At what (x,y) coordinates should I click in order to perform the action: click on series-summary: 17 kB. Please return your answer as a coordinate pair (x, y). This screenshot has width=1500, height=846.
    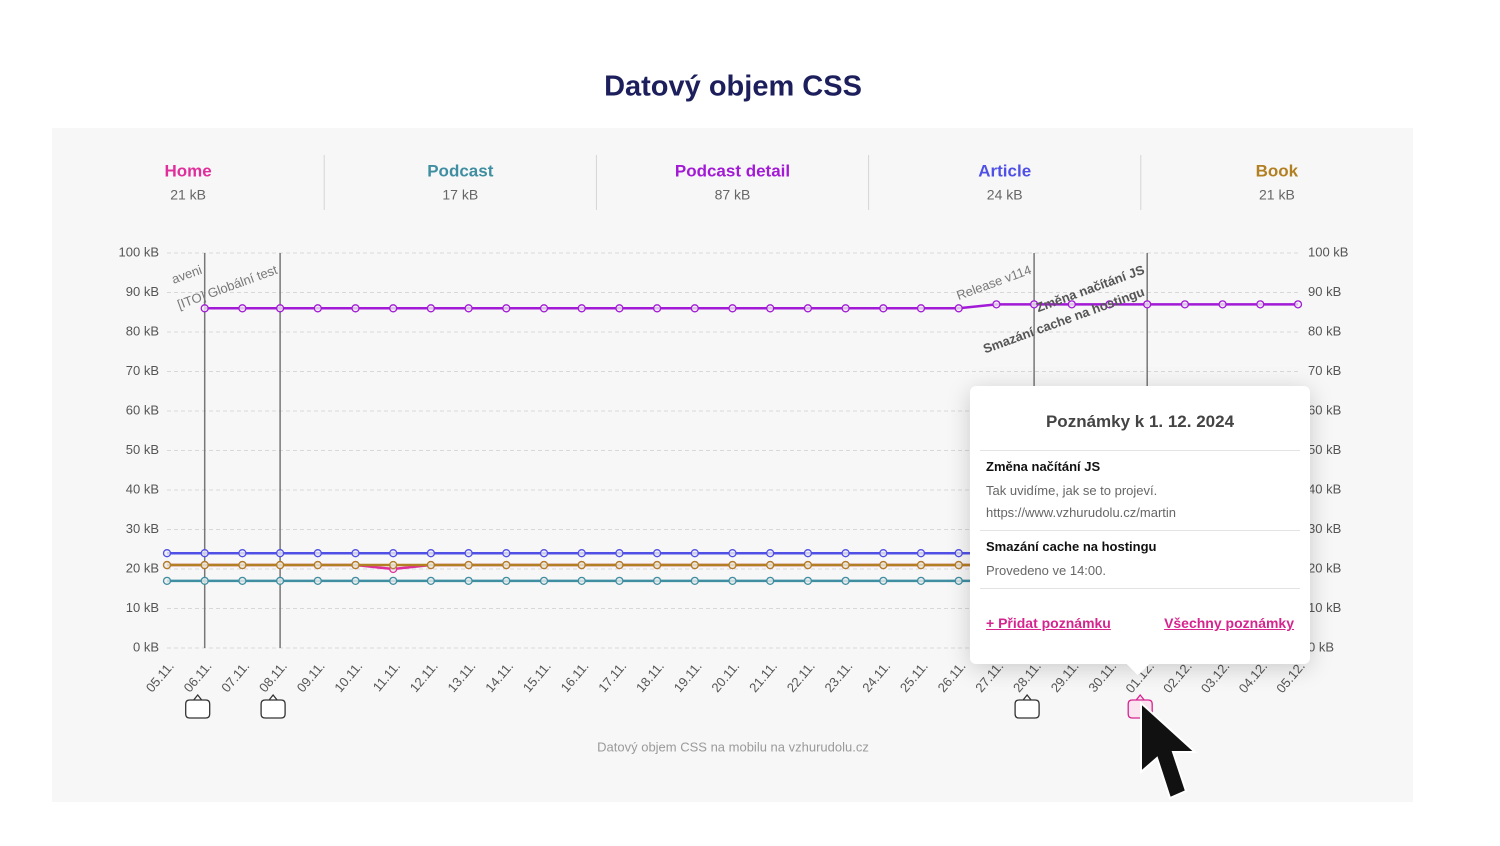
    Looking at the image, I should click on (460, 195).